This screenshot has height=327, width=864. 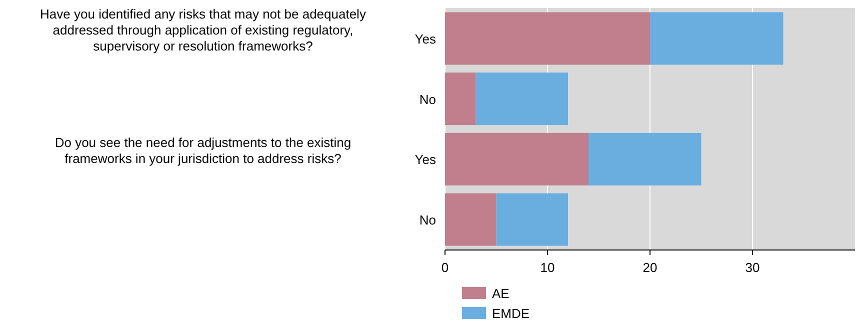 I want to click on text: Have you identified any risks that may not be adequately addressed through application of existing regulatory, supervisory or resolution frameworks?, so click(x=203, y=30).